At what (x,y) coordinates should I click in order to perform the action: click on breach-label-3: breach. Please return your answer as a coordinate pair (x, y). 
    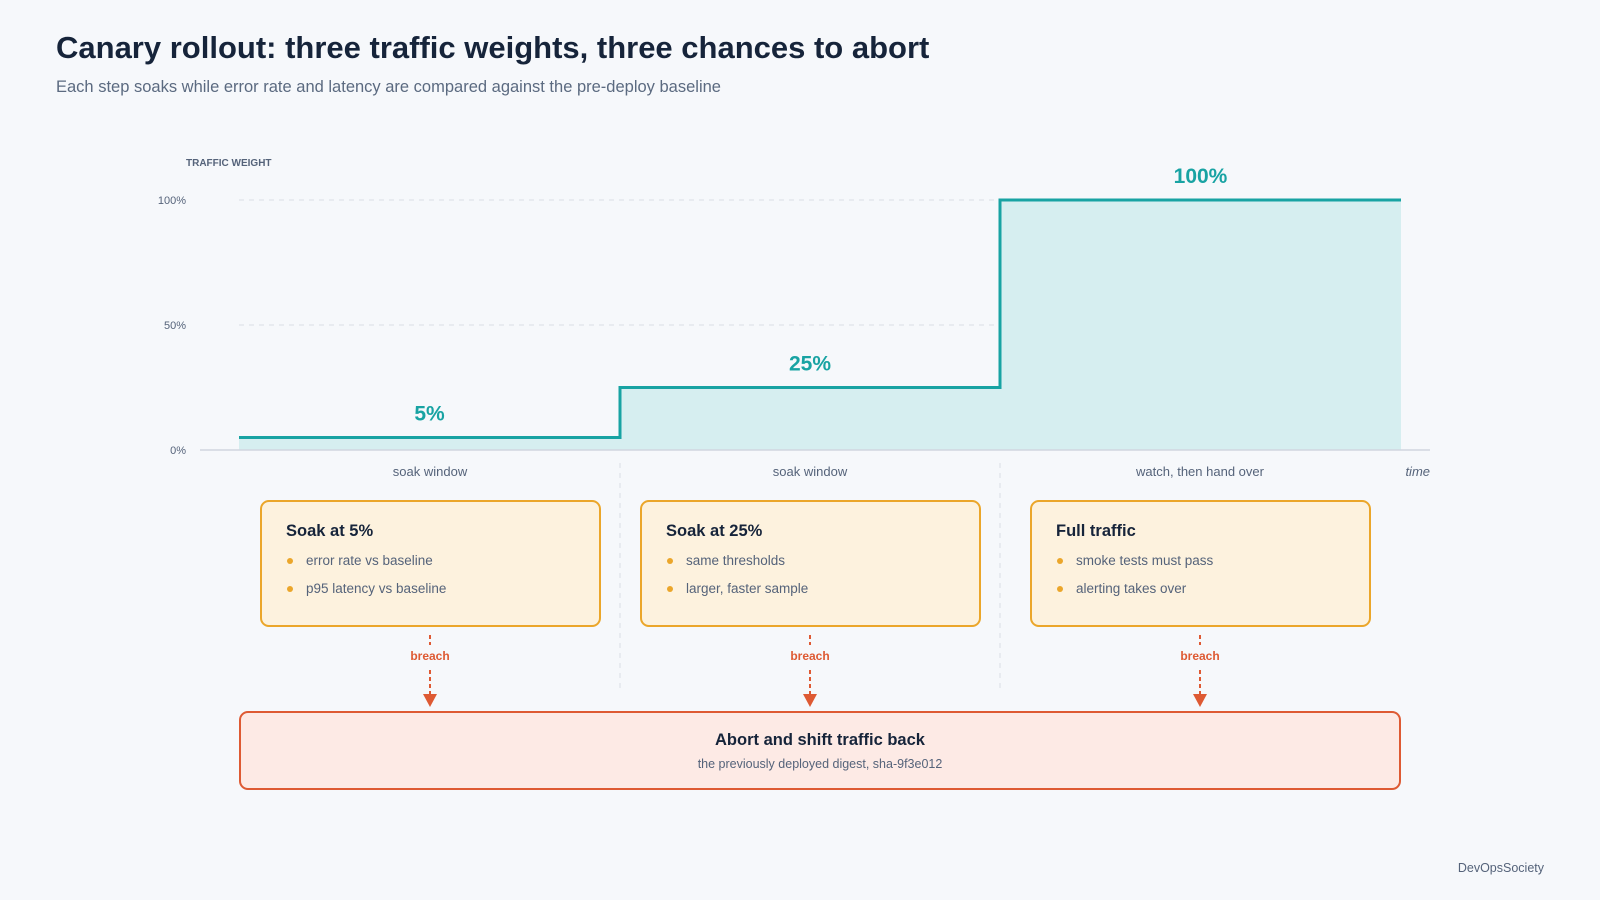
    Looking at the image, I should click on (1199, 656).